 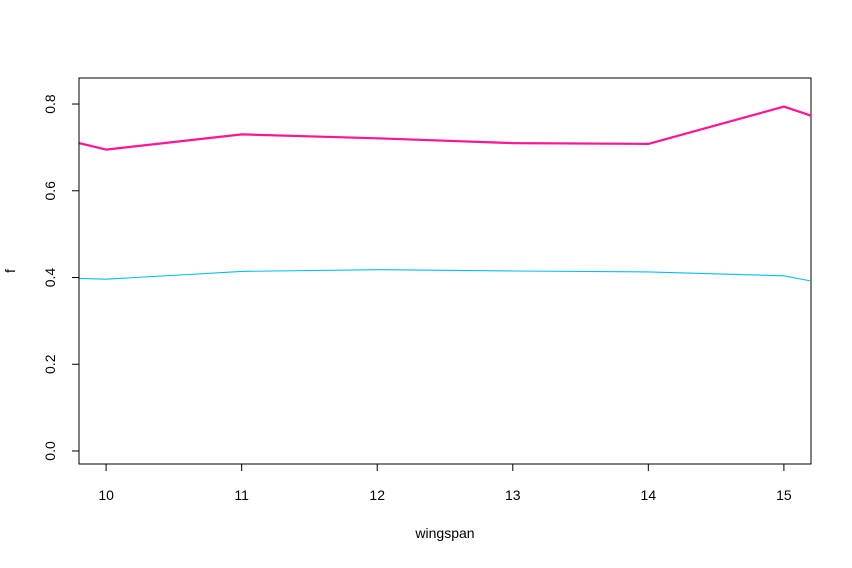 I want to click on y-tick-label: 0.8, so click(x=50, y=104).